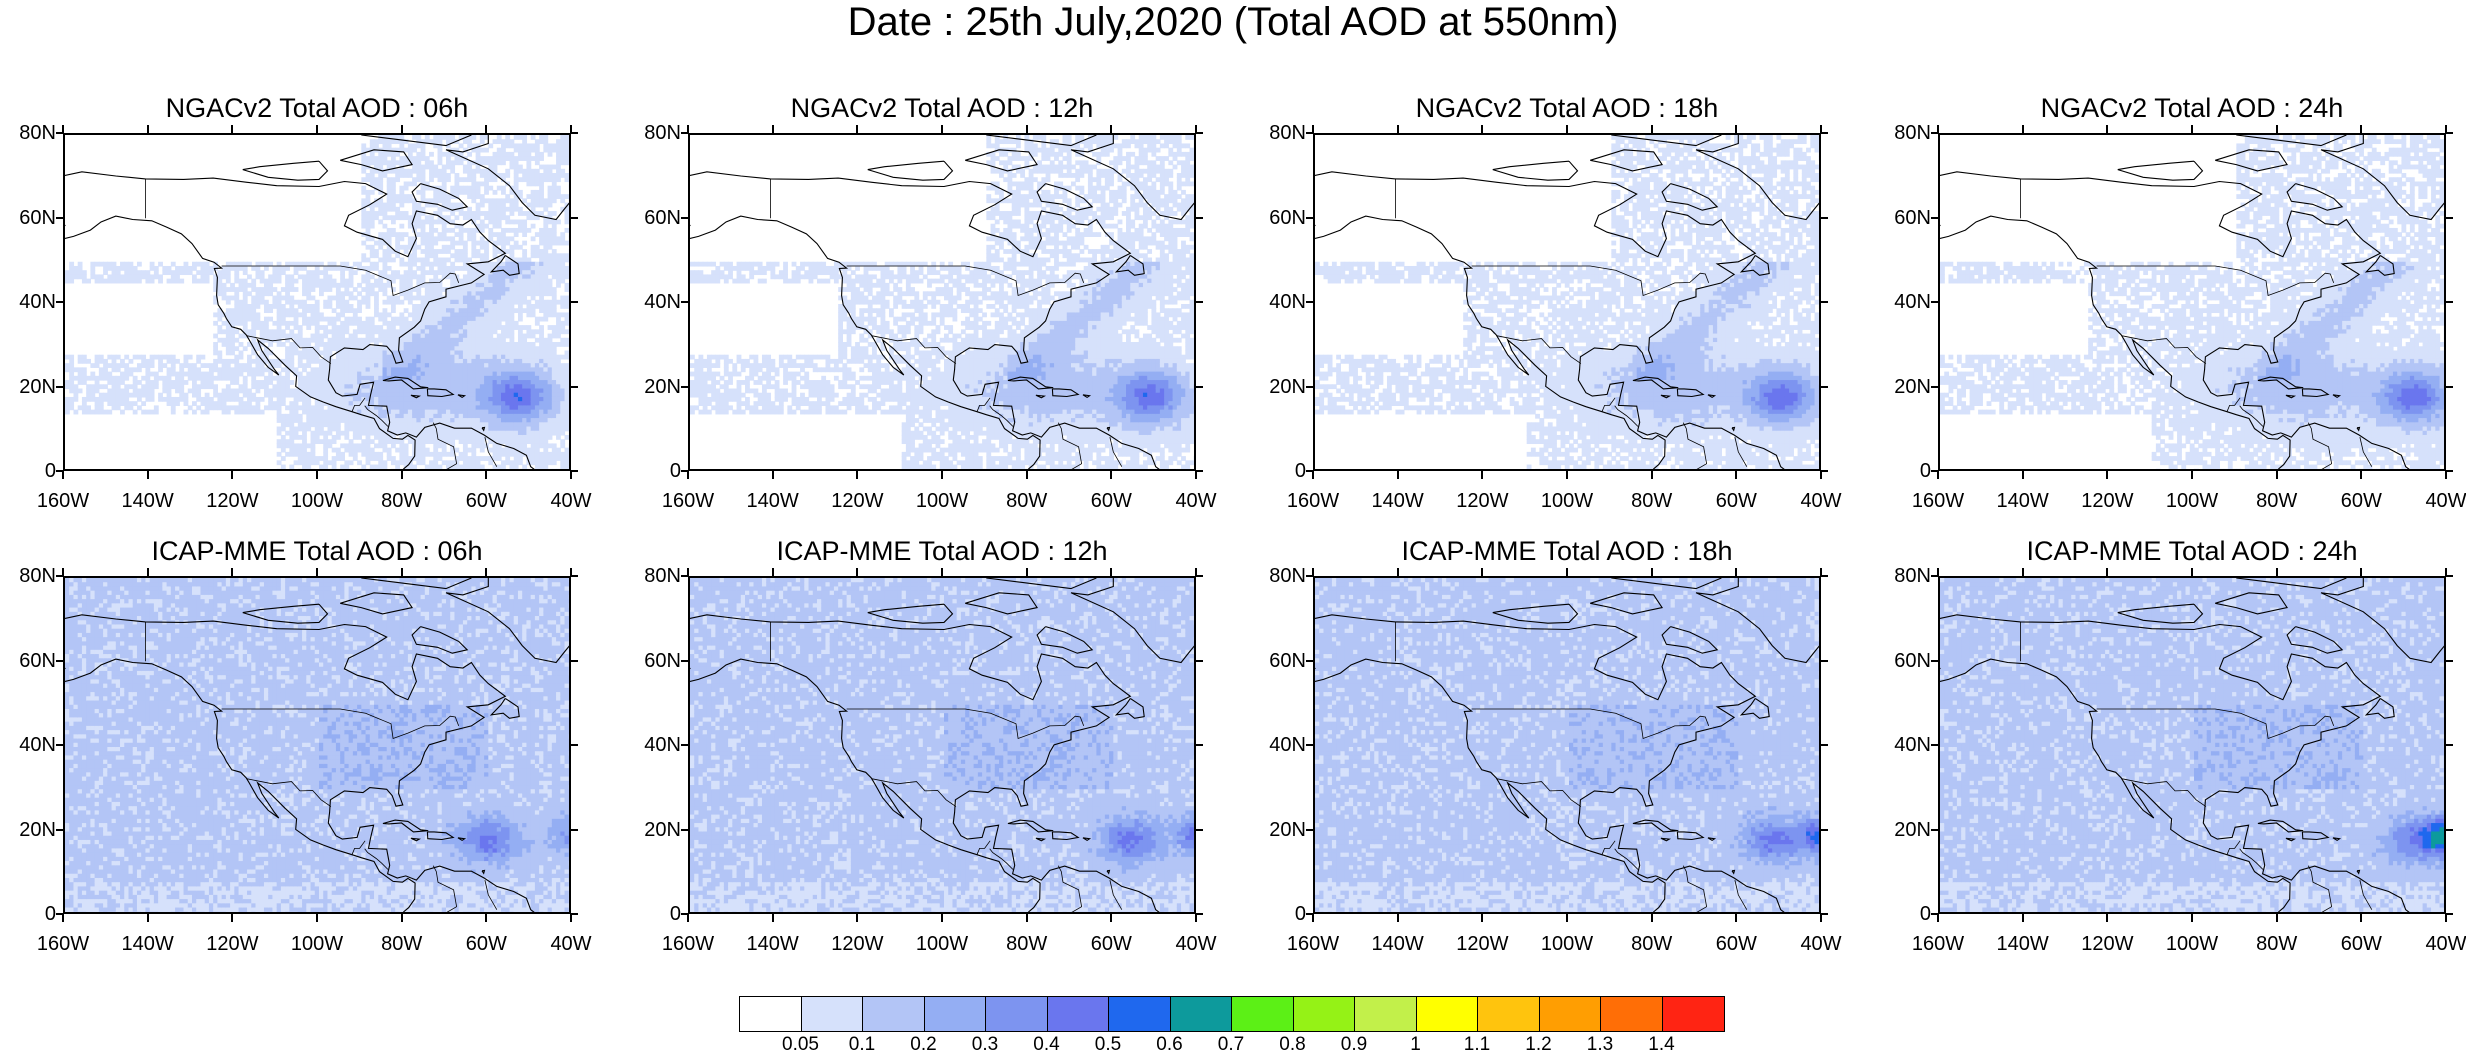 The width and height of the screenshot is (2466, 1056). Describe the element at coordinates (1600, 1045) in the screenshot. I see `colorbar-tick-label: 1.3` at that location.